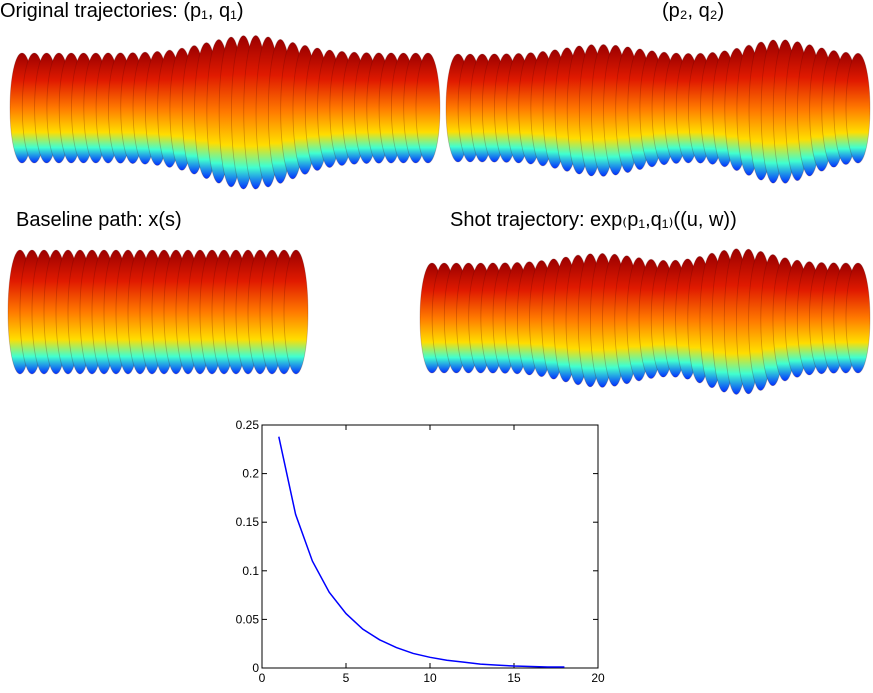 The image size is (873, 693). I want to click on panel-label: Shot trajectory: exp₍p₁,q₁₎((u, w)), so click(593, 220).